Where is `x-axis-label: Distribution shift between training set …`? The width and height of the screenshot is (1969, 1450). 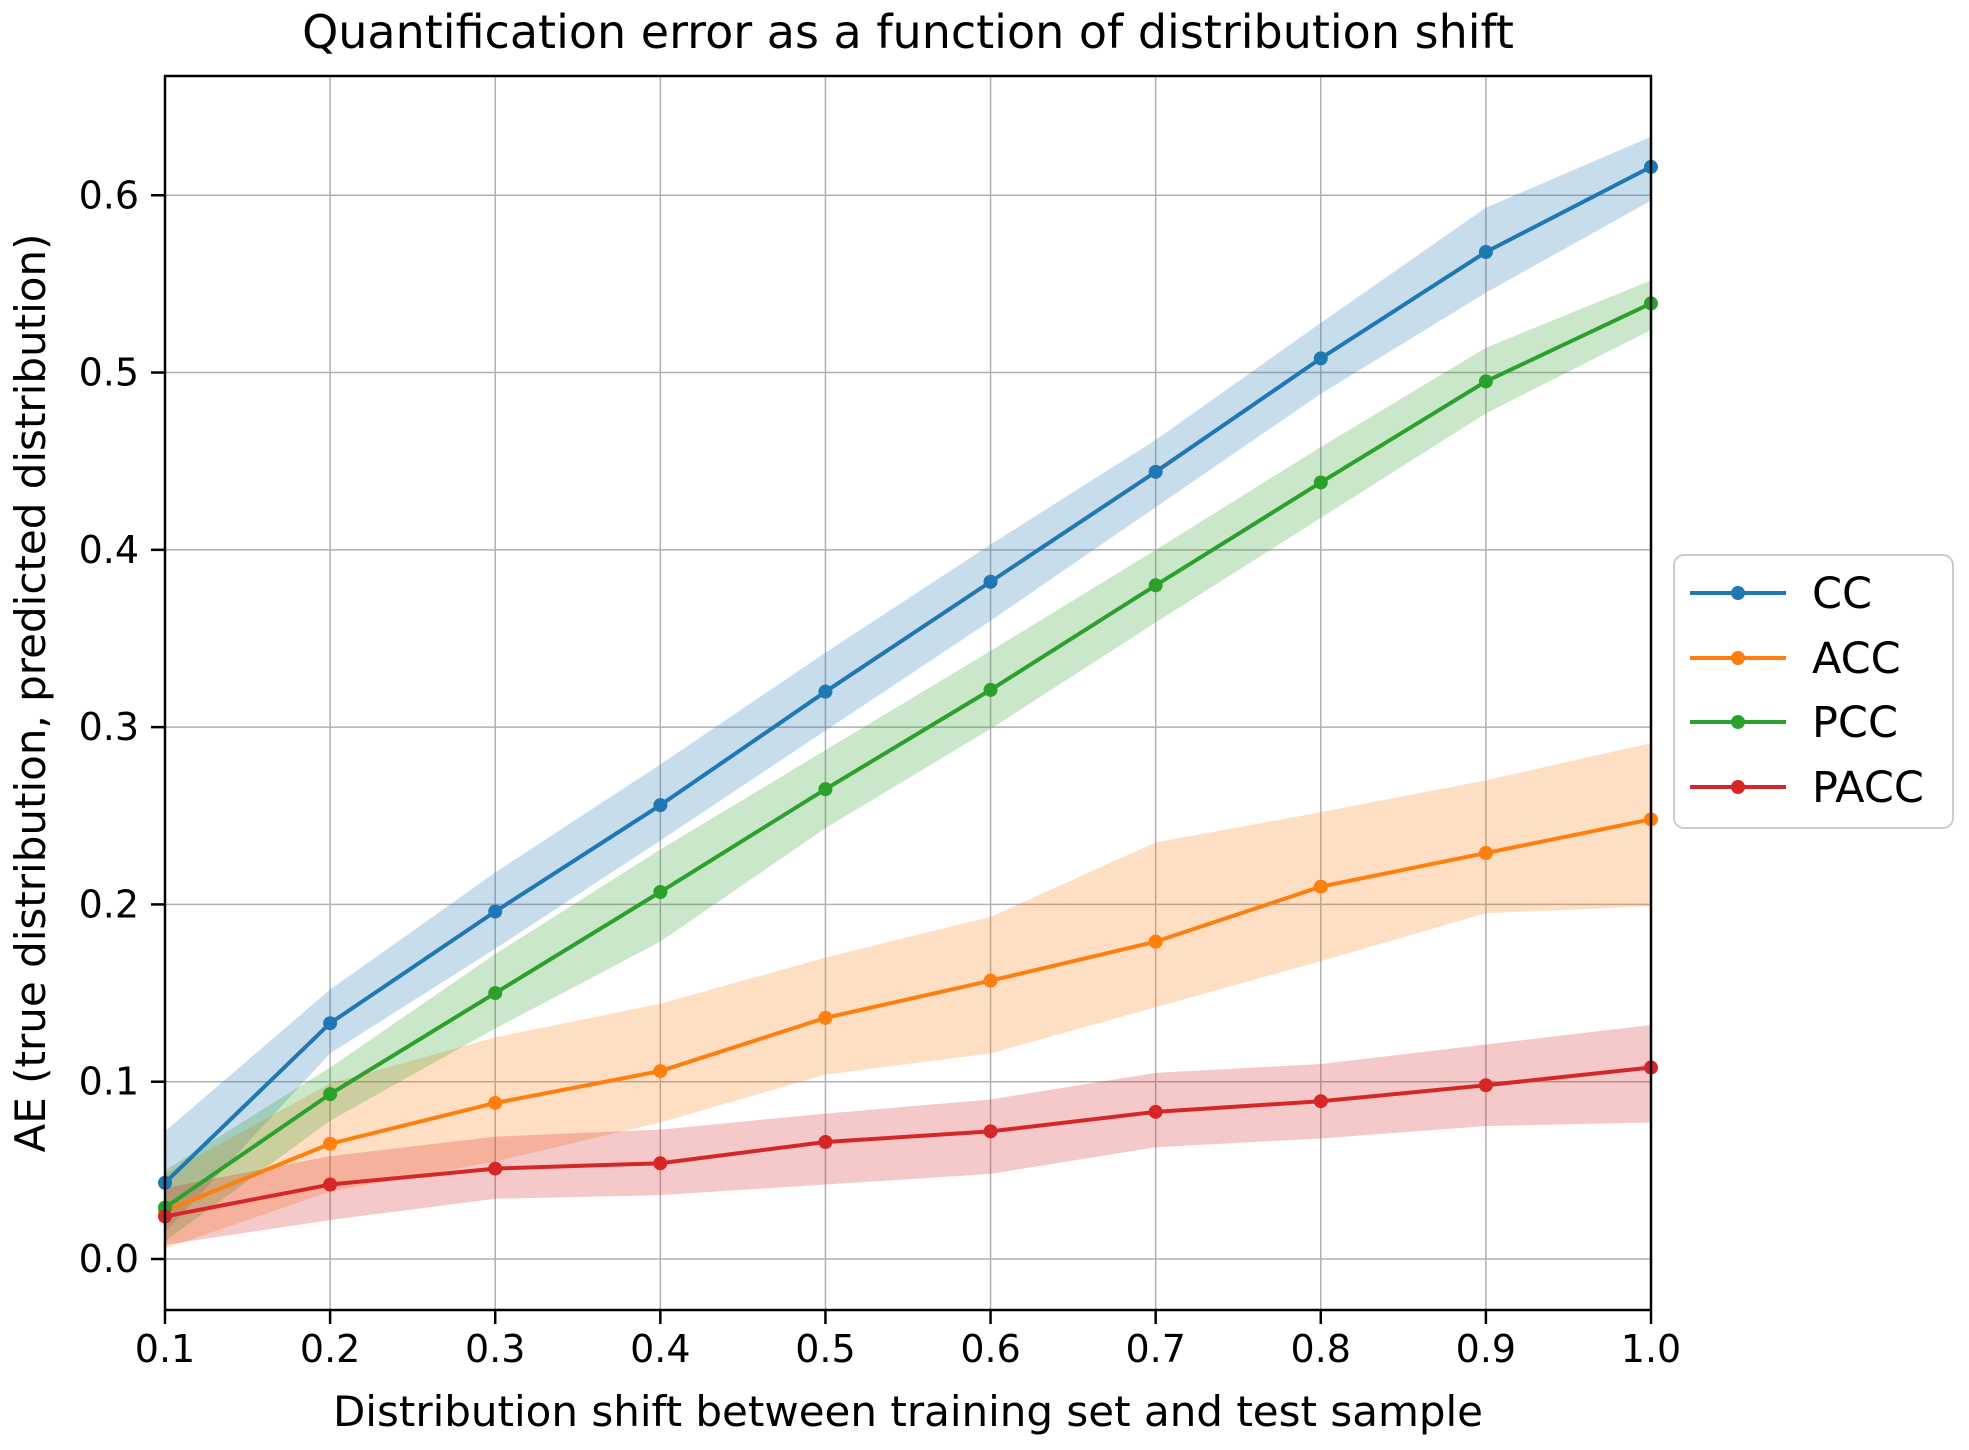
x-axis-label: Distribution shift between training set … is located at coordinates (908, 1411).